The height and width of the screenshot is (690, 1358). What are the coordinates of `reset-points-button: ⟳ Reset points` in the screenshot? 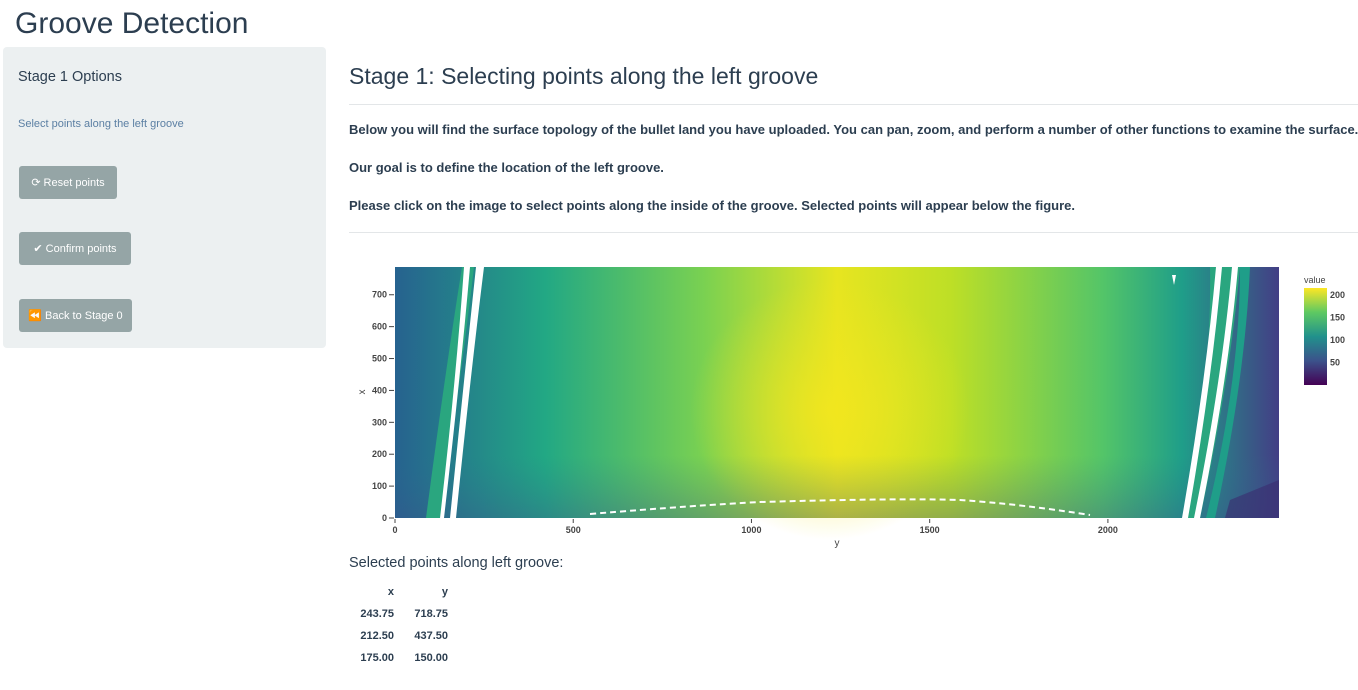 It's located at (68, 182).